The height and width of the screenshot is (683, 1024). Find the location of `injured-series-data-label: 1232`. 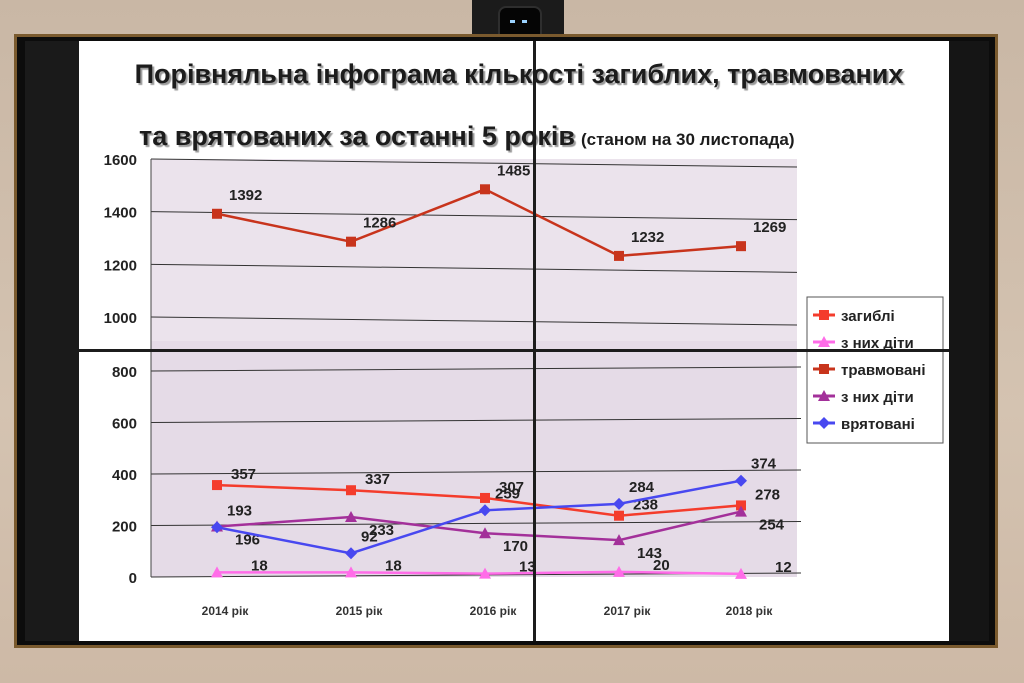

injured-series-data-label: 1232 is located at coordinates (647, 237).